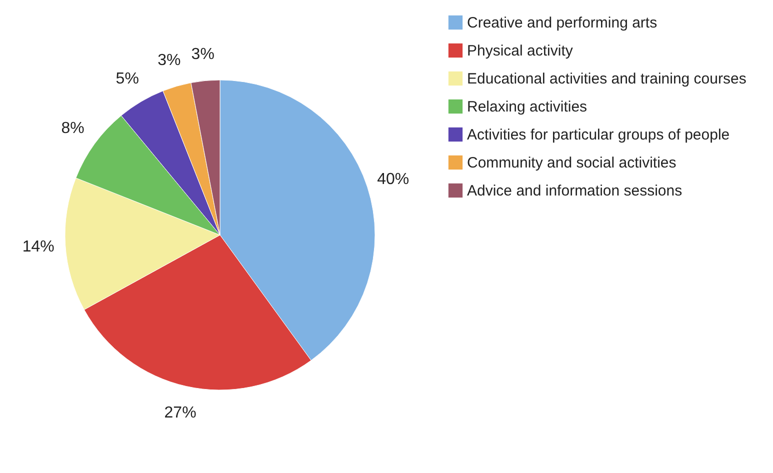 This screenshot has height=473, width=773. Describe the element at coordinates (127, 79) in the screenshot. I see `data-label: 5%` at that location.